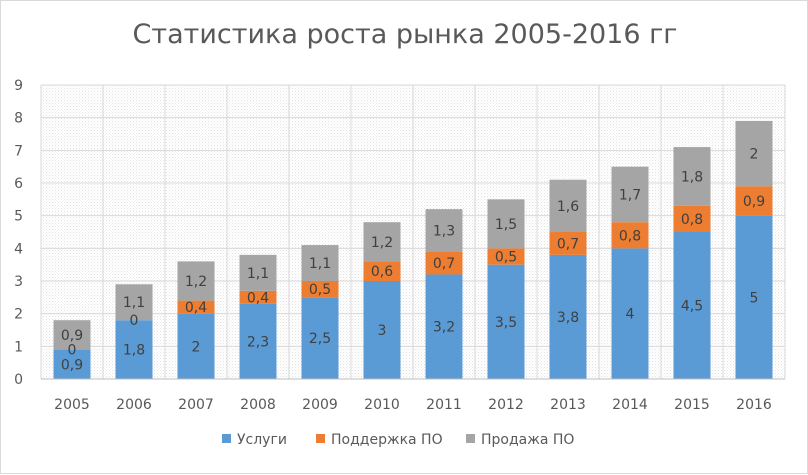 The image size is (808, 475). I want to click on data-label: 1,6, so click(568, 207).